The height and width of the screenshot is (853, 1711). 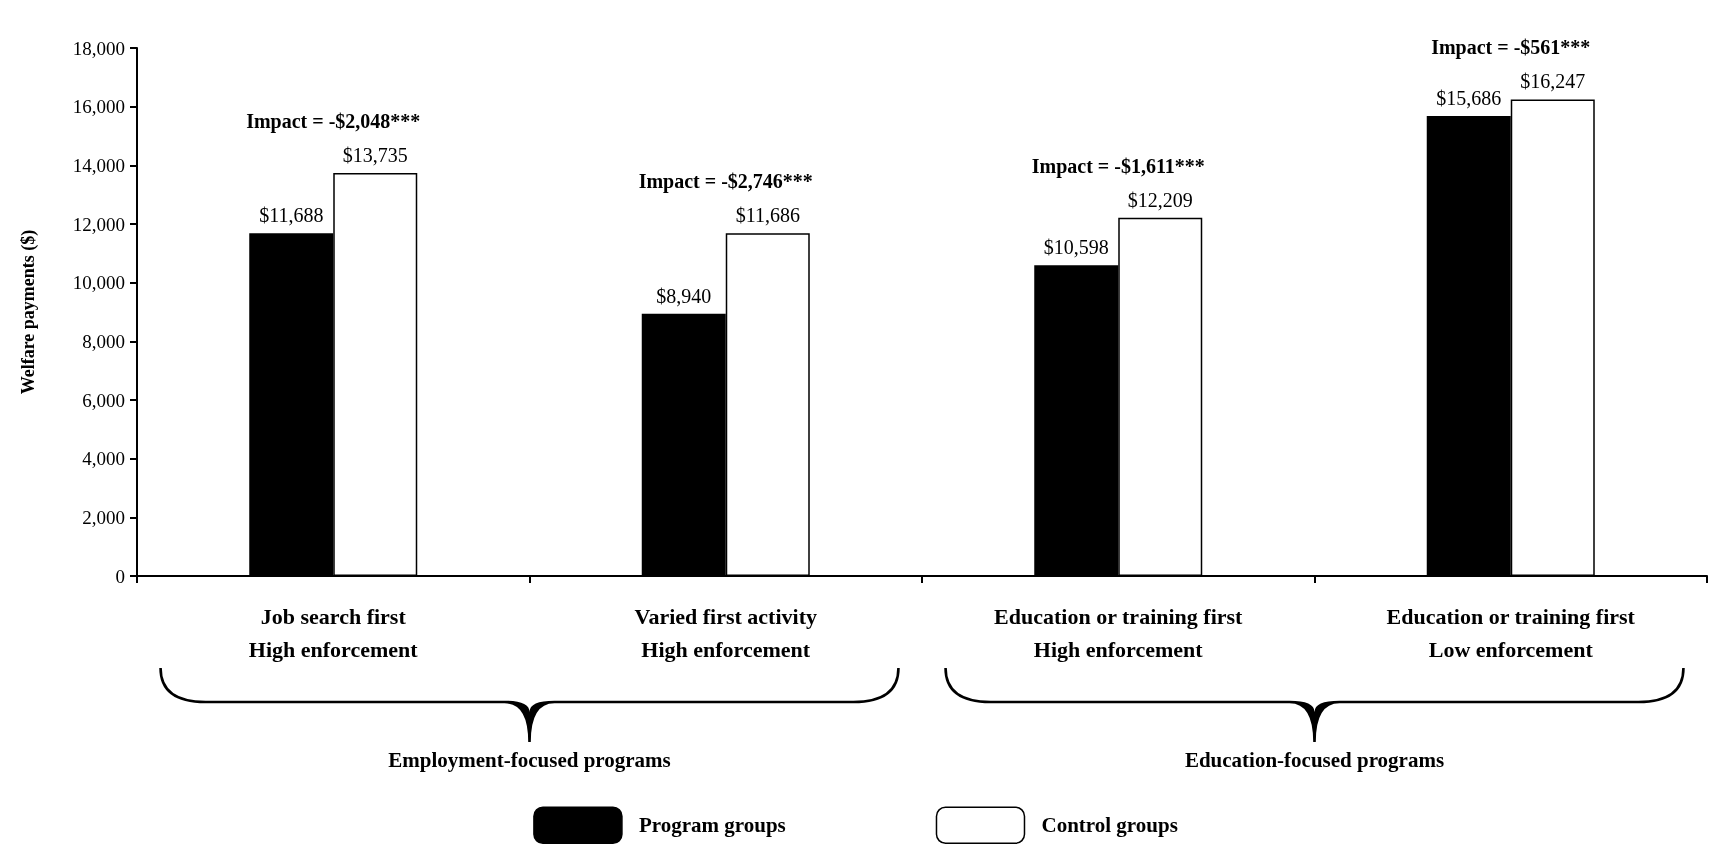 What do you see at coordinates (375, 155) in the screenshot?
I see `data-label: $13,735` at bounding box center [375, 155].